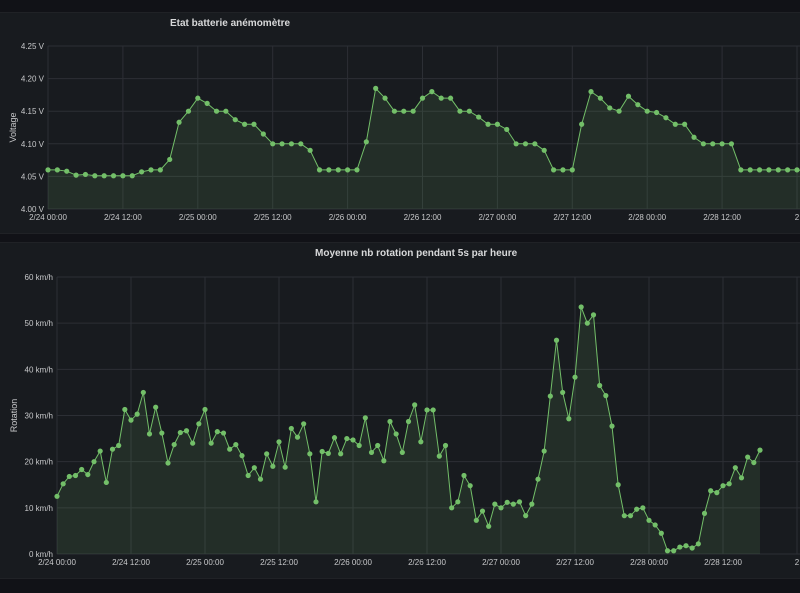 This screenshot has height=593, width=800. I want to click on rotation-panel-title: Moyenne nb rotation pendant 5s par heure, so click(416, 253).